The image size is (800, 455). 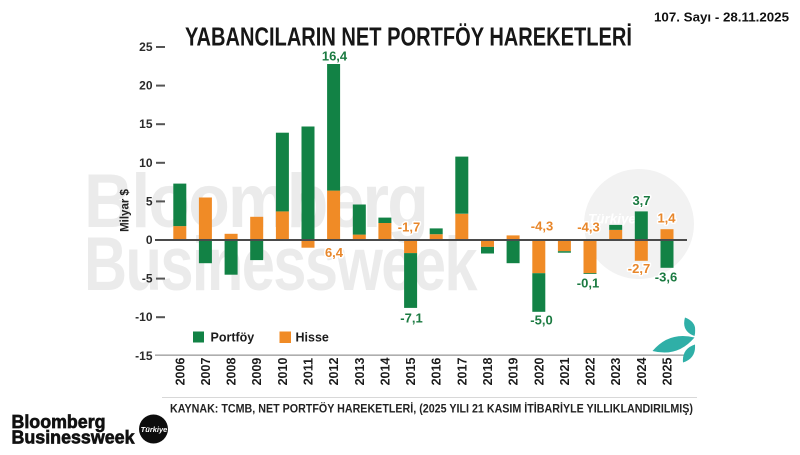 What do you see at coordinates (335, 56) in the screenshot?
I see `svg-text: 16,4` at bounding box center [335, 56].